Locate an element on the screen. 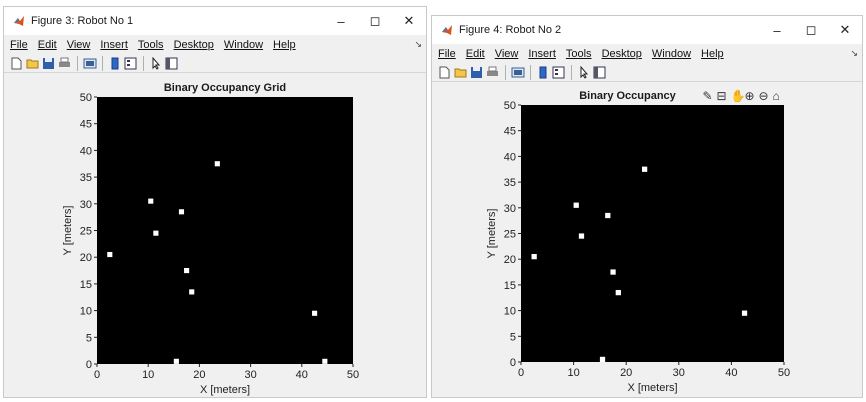  x-tick-label: 30 is located at coordinates (250, 375).